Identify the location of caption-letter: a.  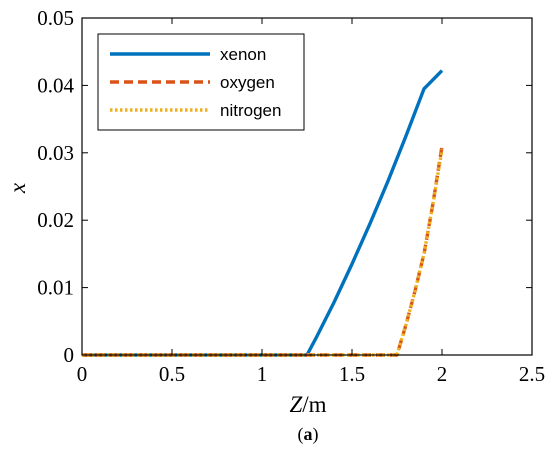
(308, 434).